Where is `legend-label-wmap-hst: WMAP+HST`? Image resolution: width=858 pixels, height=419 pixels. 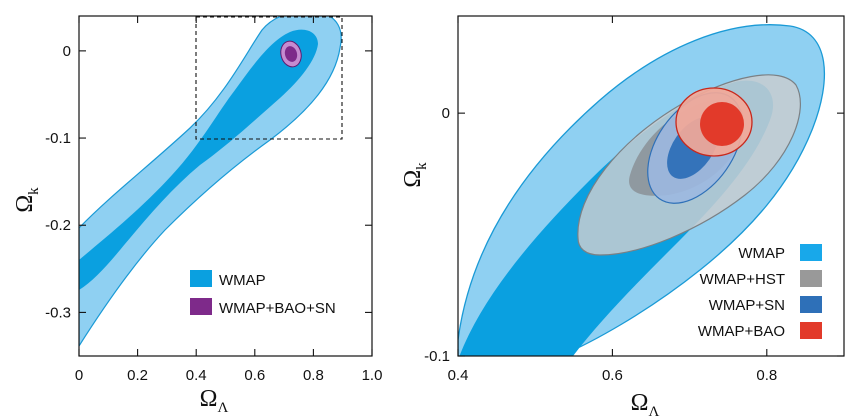
legend-label-wmap-hst: WMAP+HST is located at coordinates (742, 279).